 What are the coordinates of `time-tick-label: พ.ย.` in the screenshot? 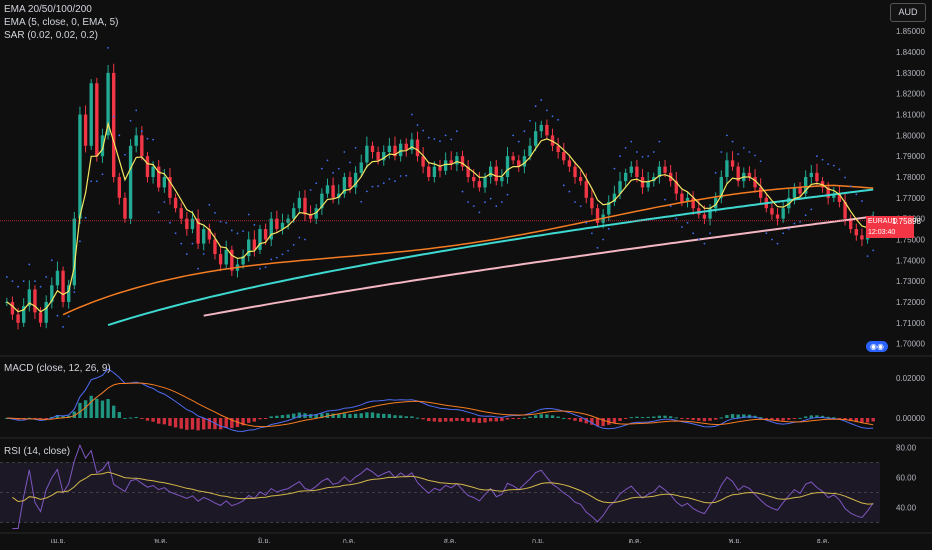 It's located at (735, 541).